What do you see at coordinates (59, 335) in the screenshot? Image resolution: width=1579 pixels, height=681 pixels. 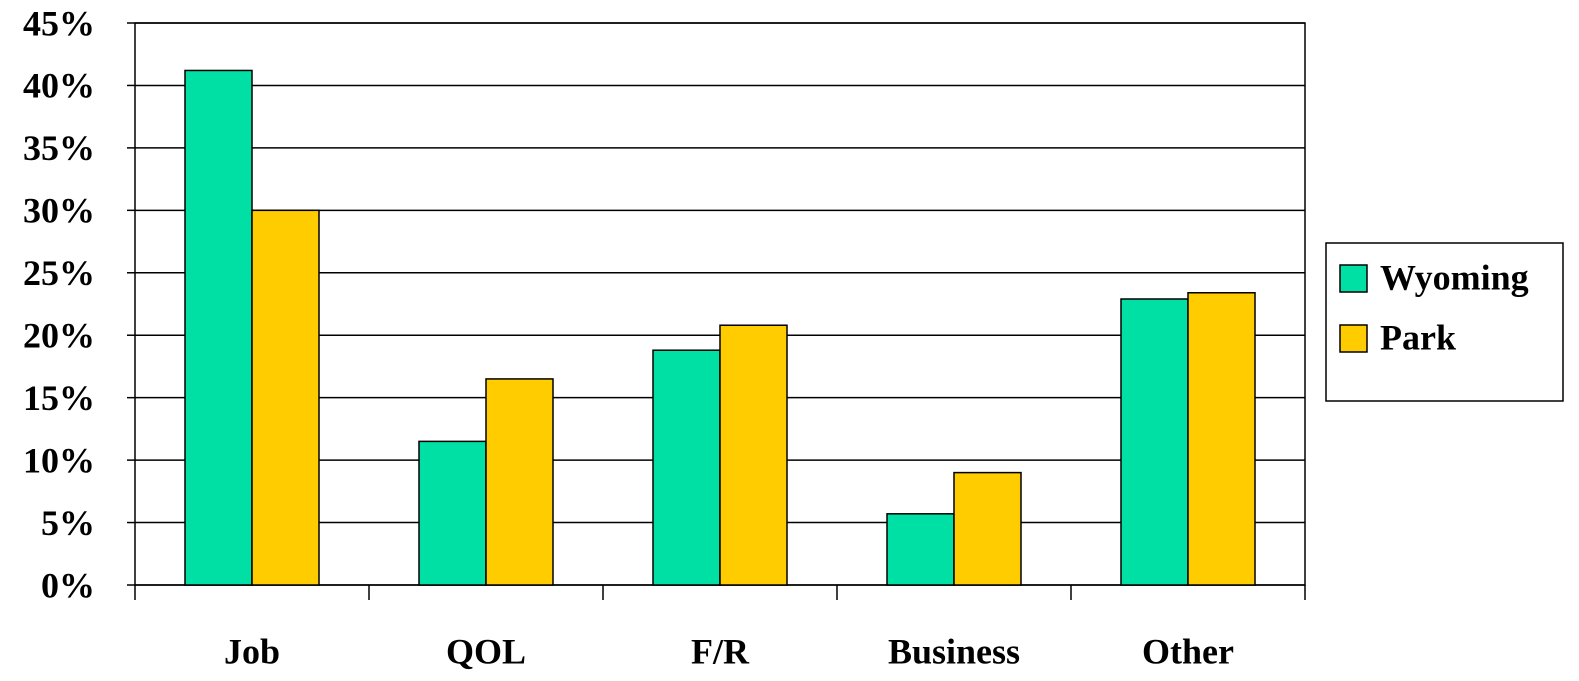 I see `y-tick-label: 20%` at bounding box center [59, 335].